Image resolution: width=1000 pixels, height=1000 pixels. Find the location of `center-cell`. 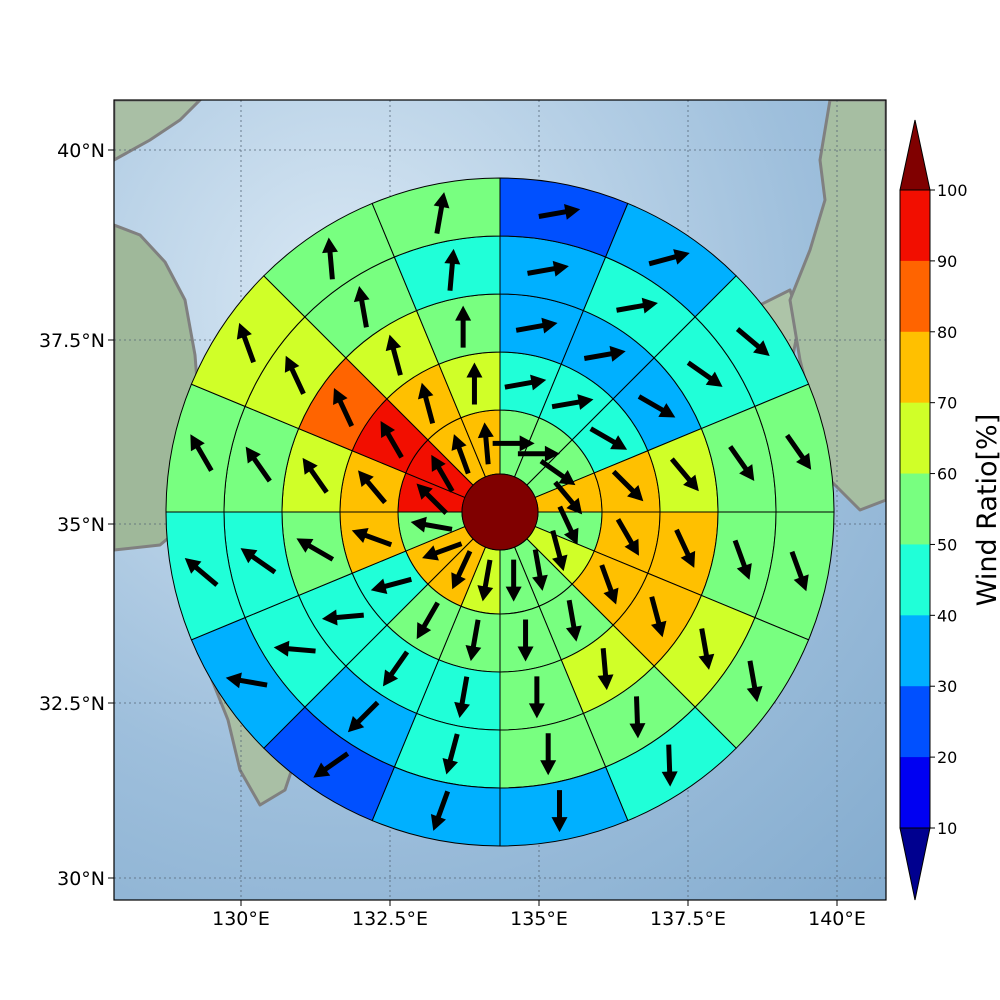

center-cell is located at coordinates (500, 512).